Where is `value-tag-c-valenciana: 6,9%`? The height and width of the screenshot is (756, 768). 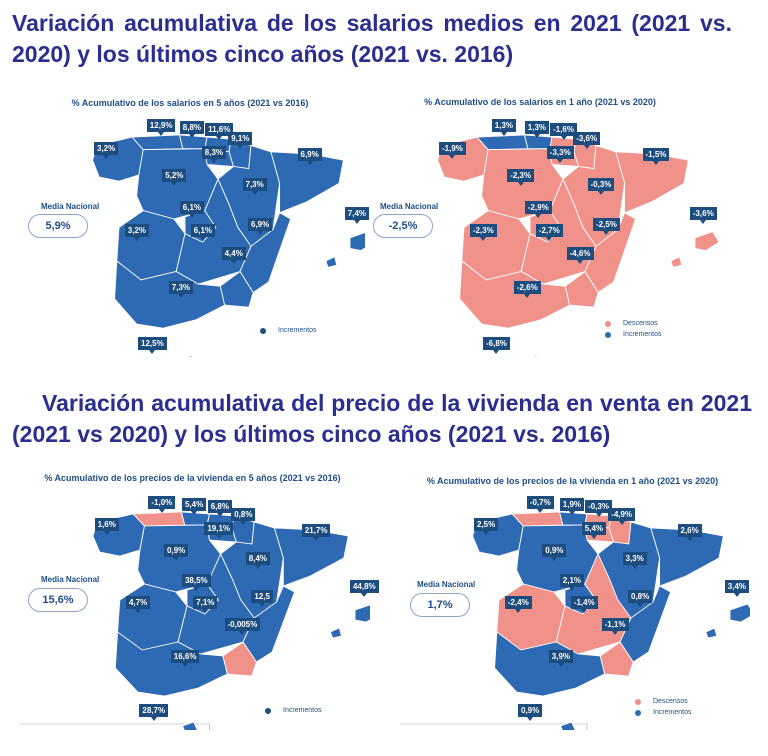
value-tag-c-valenciana: 6,9% is located at coordinates (260, 226).